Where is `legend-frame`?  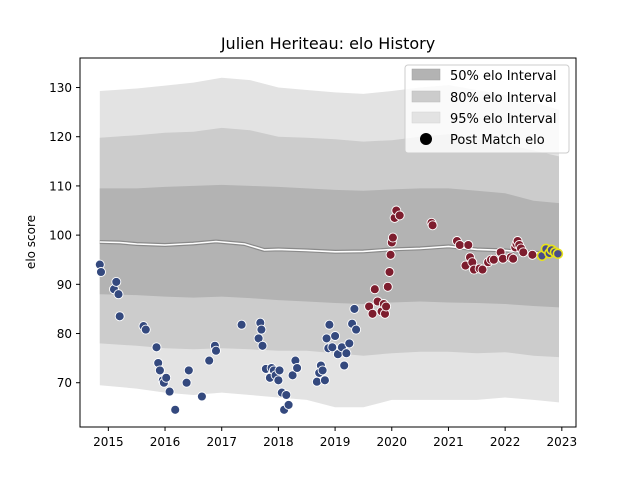 legend-frame is located at coordinates (487, 109).